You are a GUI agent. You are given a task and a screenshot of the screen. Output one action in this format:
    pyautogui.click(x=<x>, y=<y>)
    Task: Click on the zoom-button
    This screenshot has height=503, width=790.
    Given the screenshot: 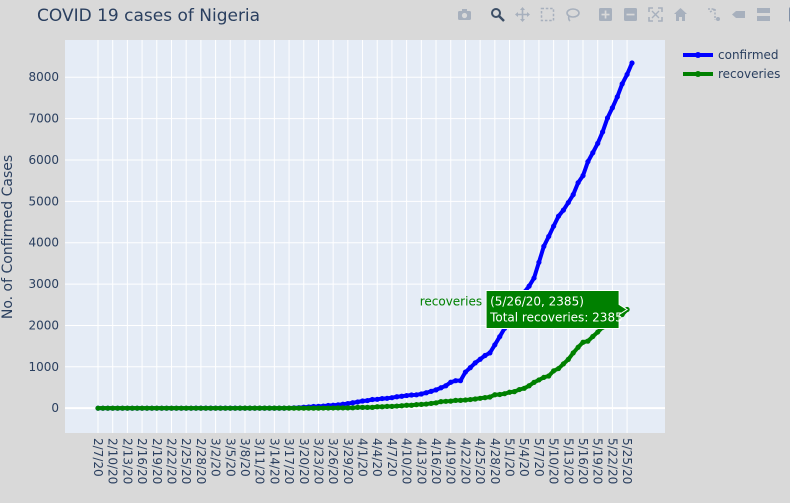 What is the action you would take?
    pyautogui.click(x=497, y=14)
    